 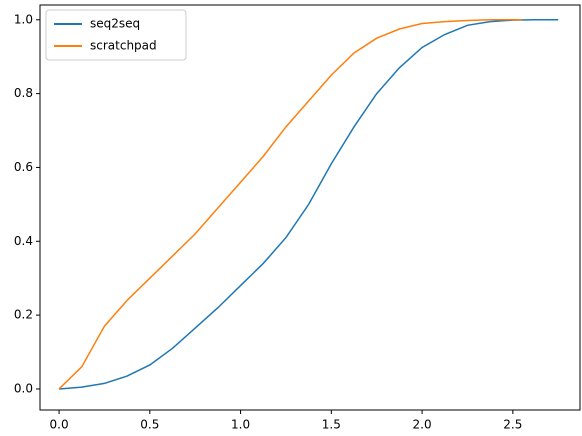 What do you see at coordinates (59, 425) in the screenshot?
I see `x-tick-label: 0.0` at bounding box center [59, 425].